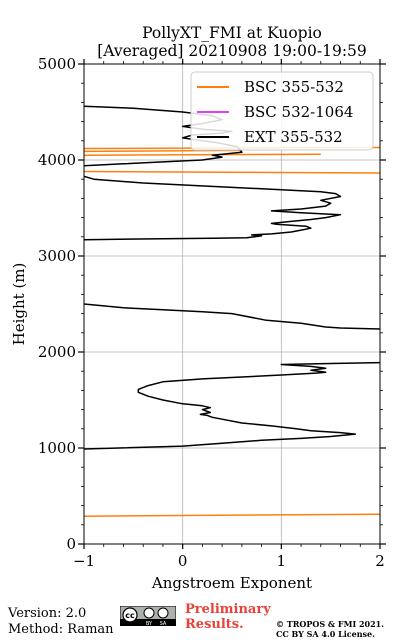 The image size is (400, 640). I want to click on by-icon, so click(149, 613).